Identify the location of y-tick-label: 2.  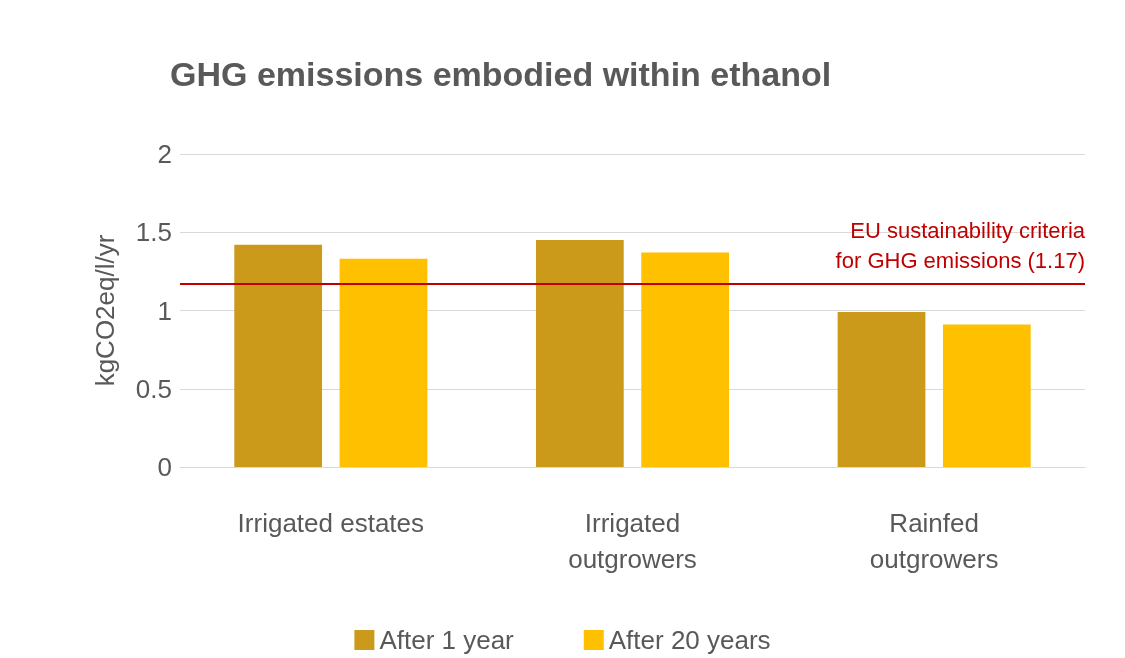
(164, 154).